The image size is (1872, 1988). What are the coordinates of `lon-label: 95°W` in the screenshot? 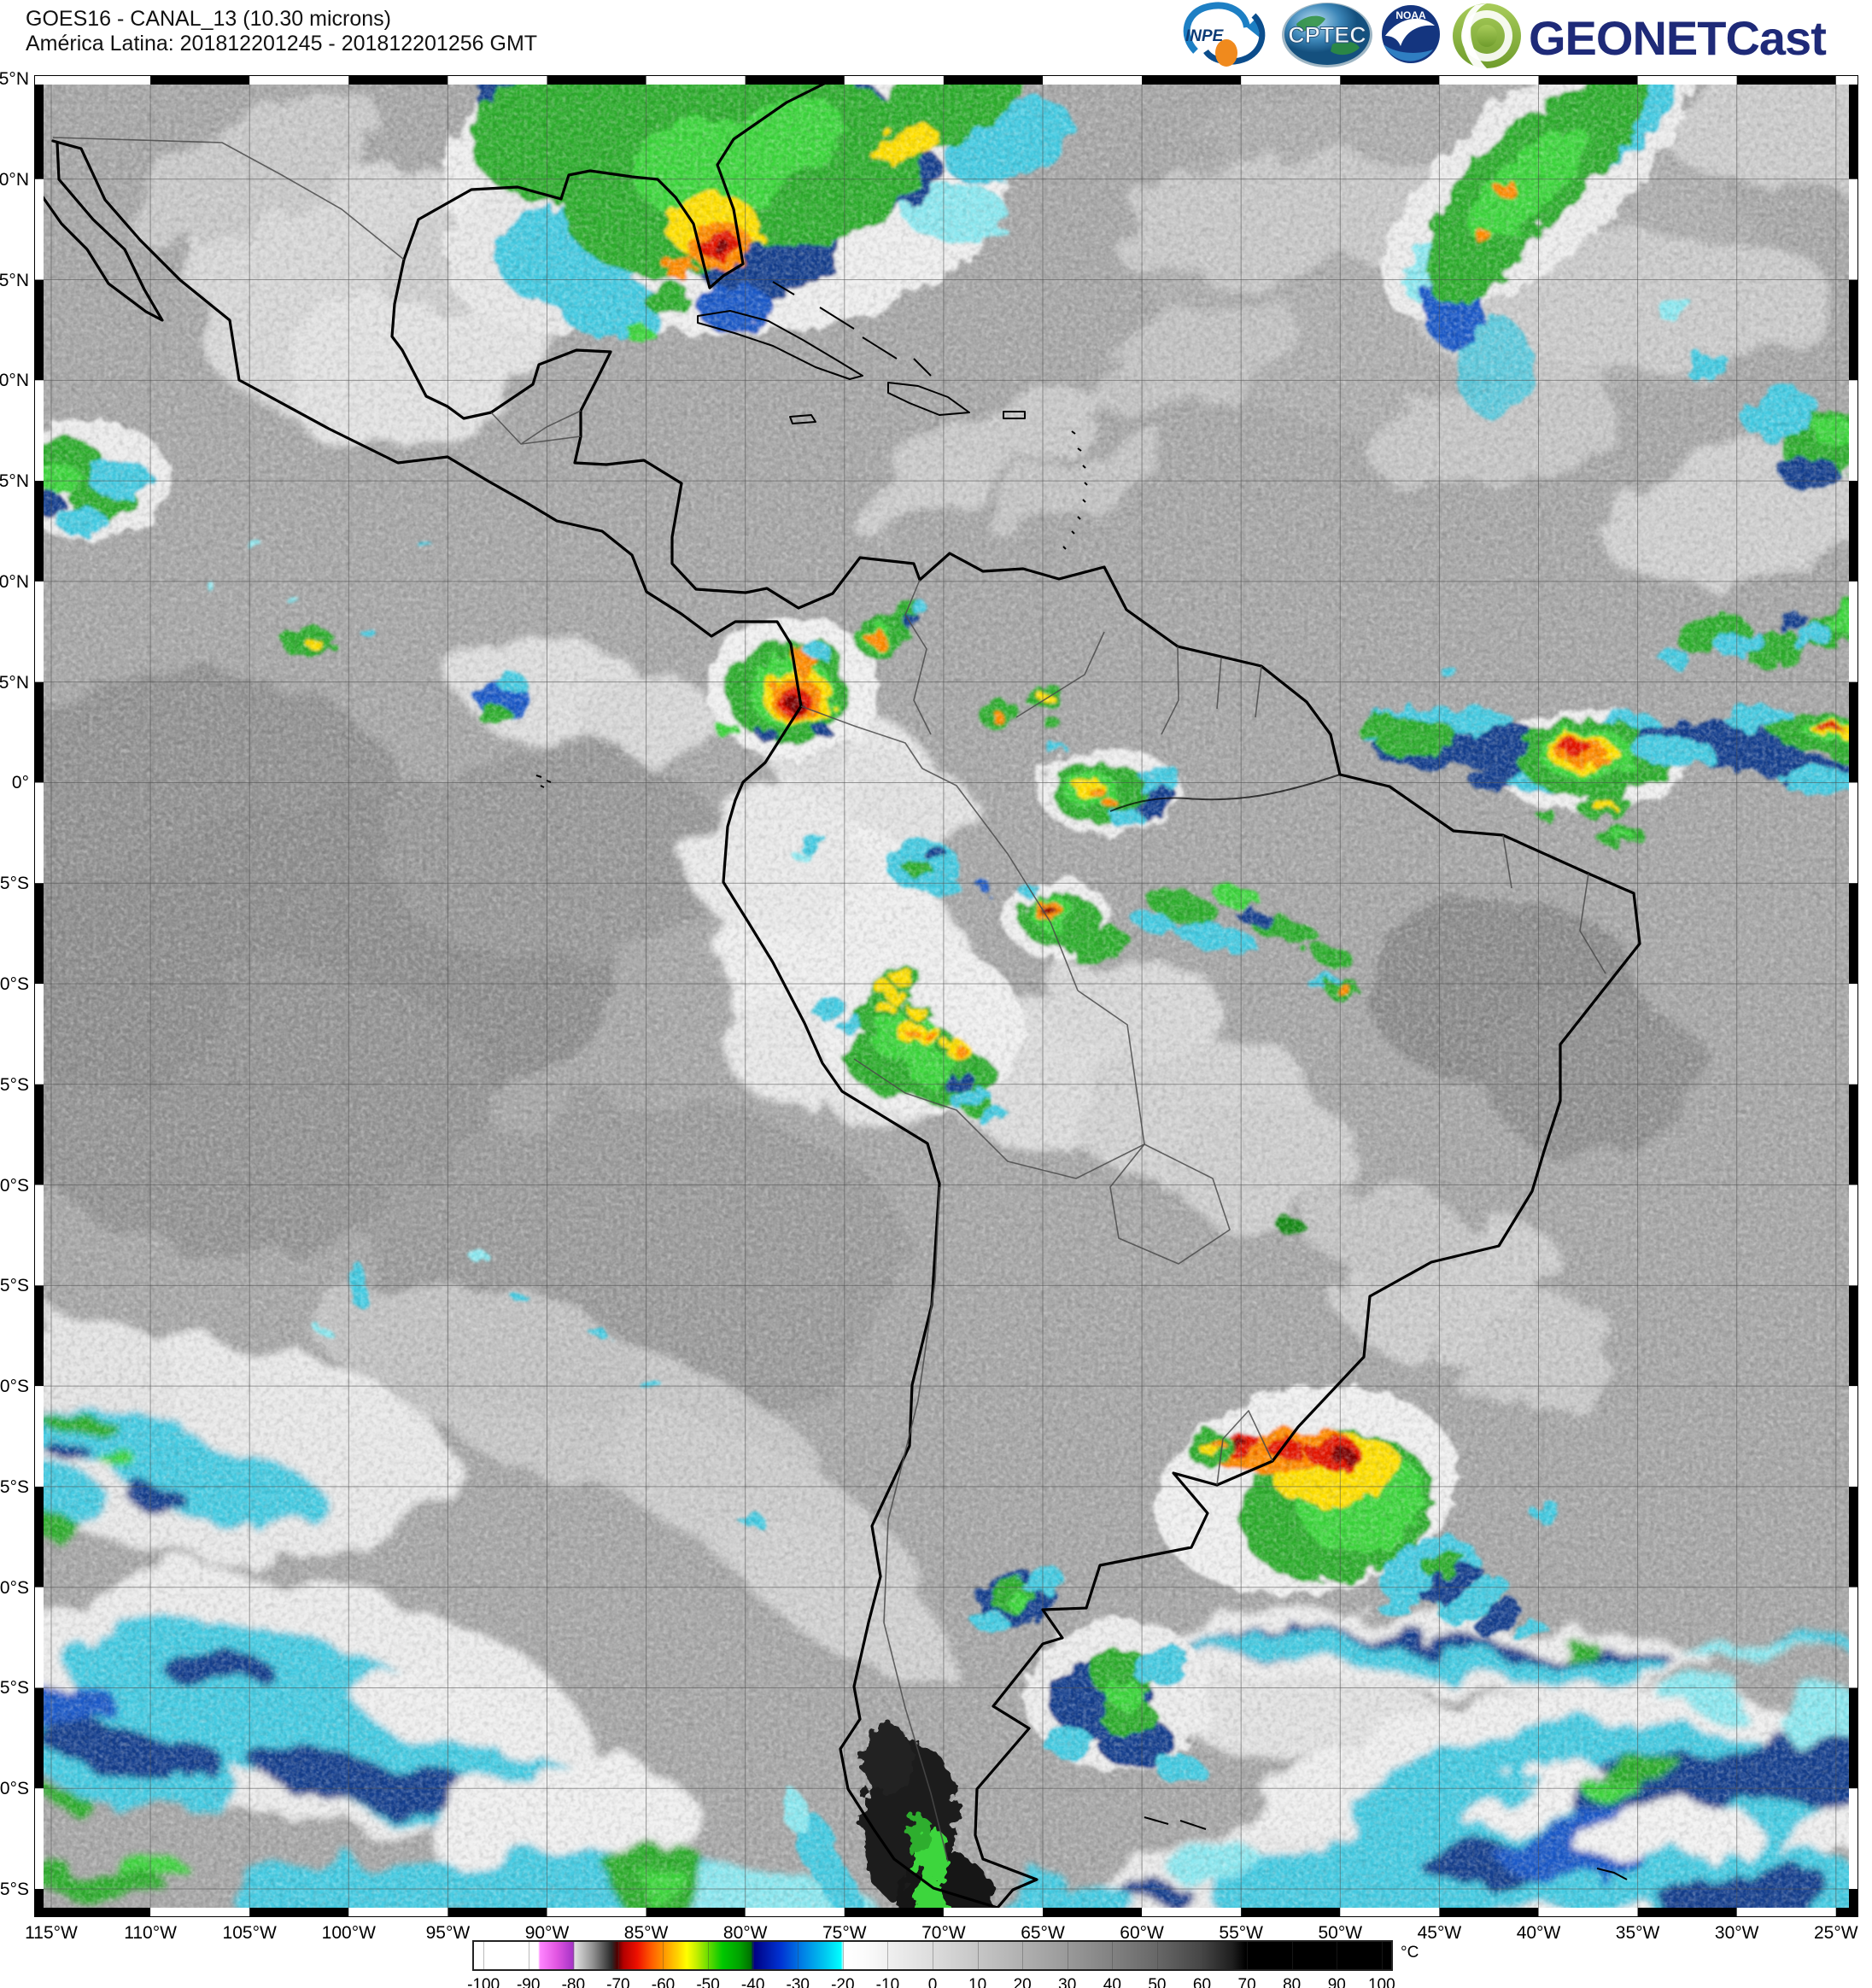 It's located at (448, 1933).